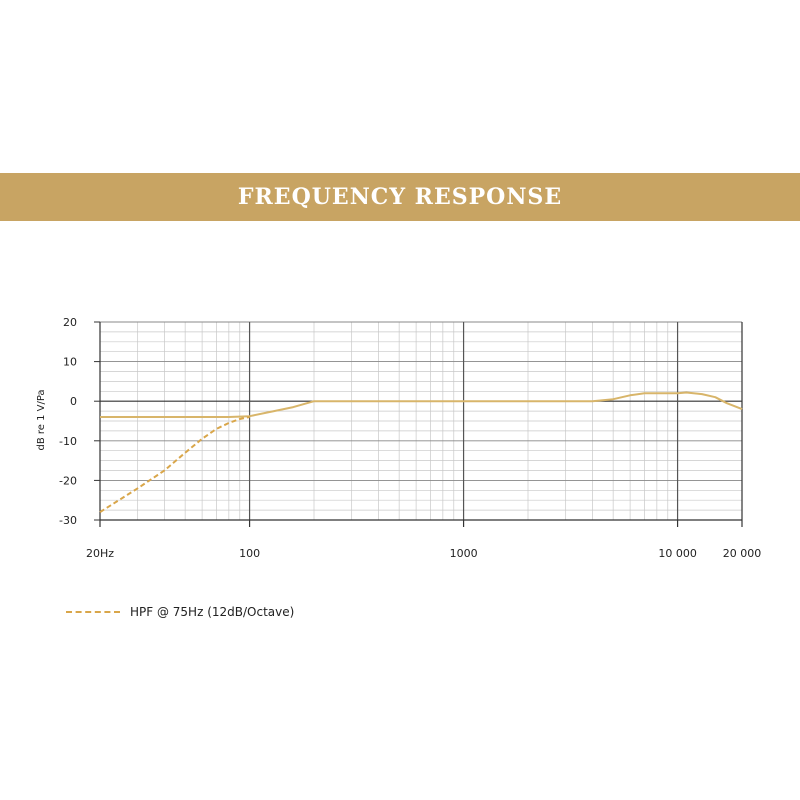 The width and height of the screenshot is (800, 800). What do you see at coordinates (70, 322) in the screenshot?
I see `y-tick-label: 20` at bounding box center [70, 322].